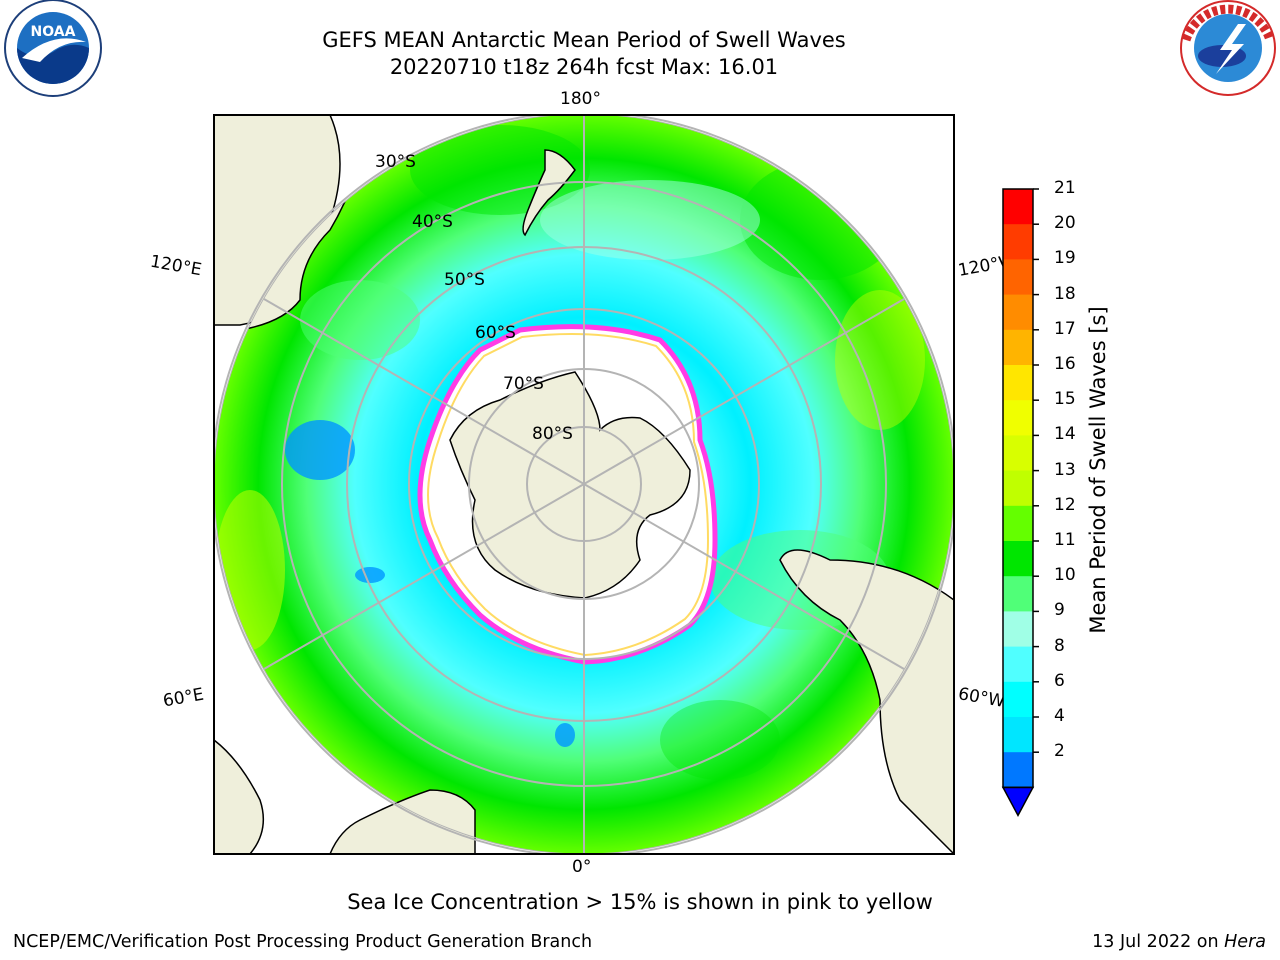 The height and width of the screenshot is (960, 1280). Describe the element at coordinates (1059, 751) in the screenshot. I see `colorbar-tick-label: 2` at that location.